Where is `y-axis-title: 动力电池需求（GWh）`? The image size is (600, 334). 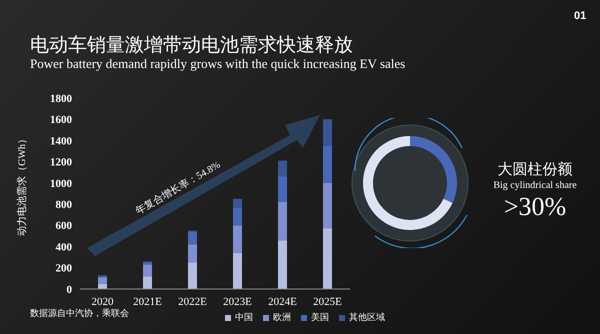 y-axis-title: 动力电池需求（GWh） is located at coordinates (22, 185).